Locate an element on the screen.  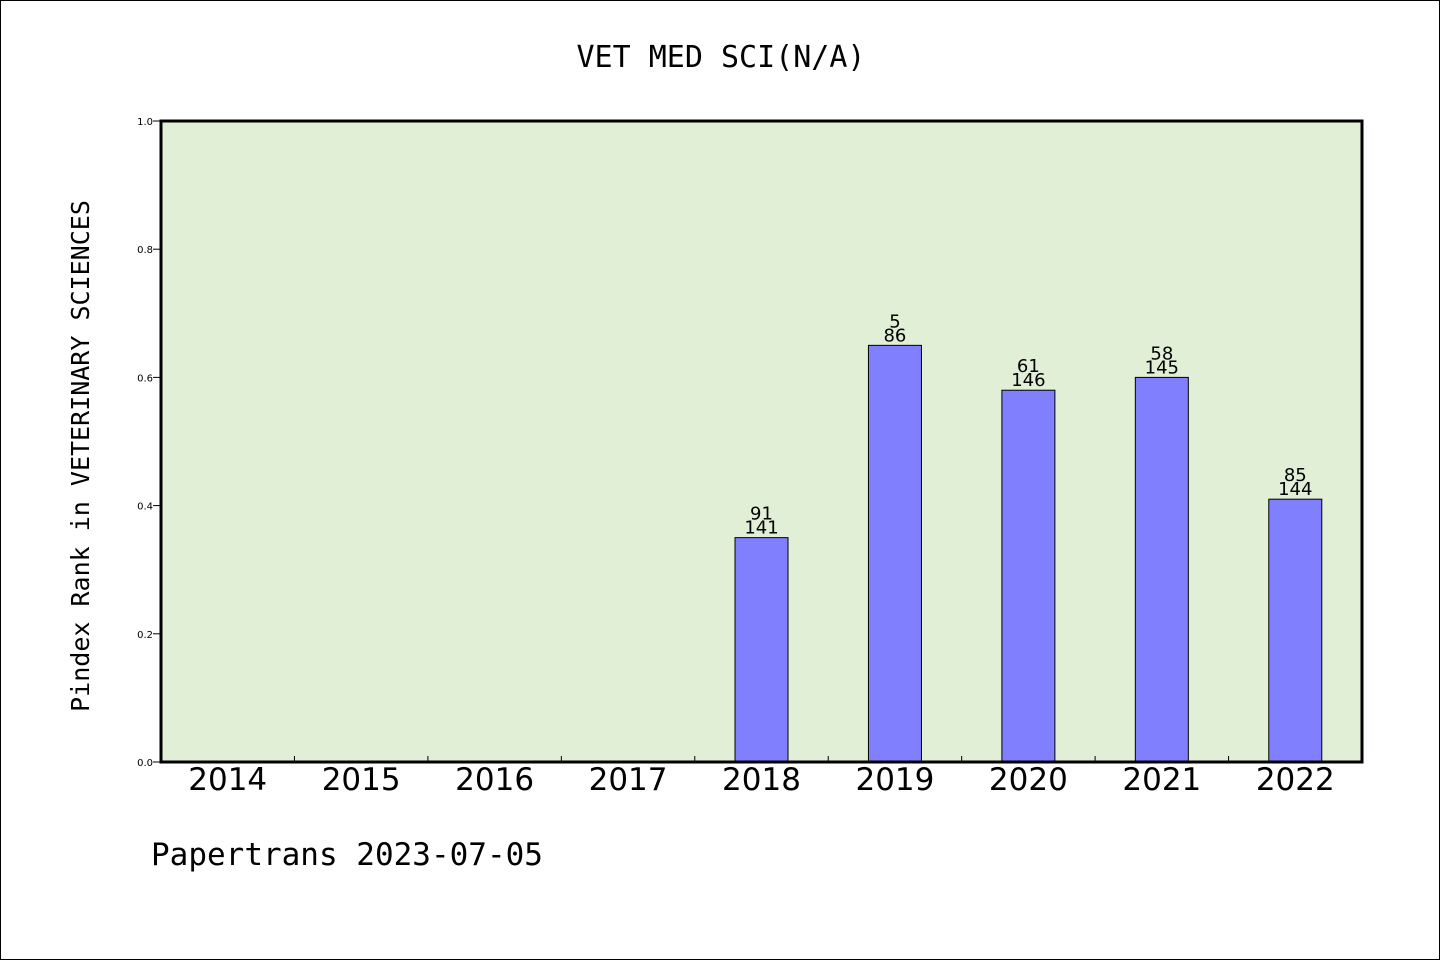
bar-label-top: 61 is located at coordinates (1028, 366).